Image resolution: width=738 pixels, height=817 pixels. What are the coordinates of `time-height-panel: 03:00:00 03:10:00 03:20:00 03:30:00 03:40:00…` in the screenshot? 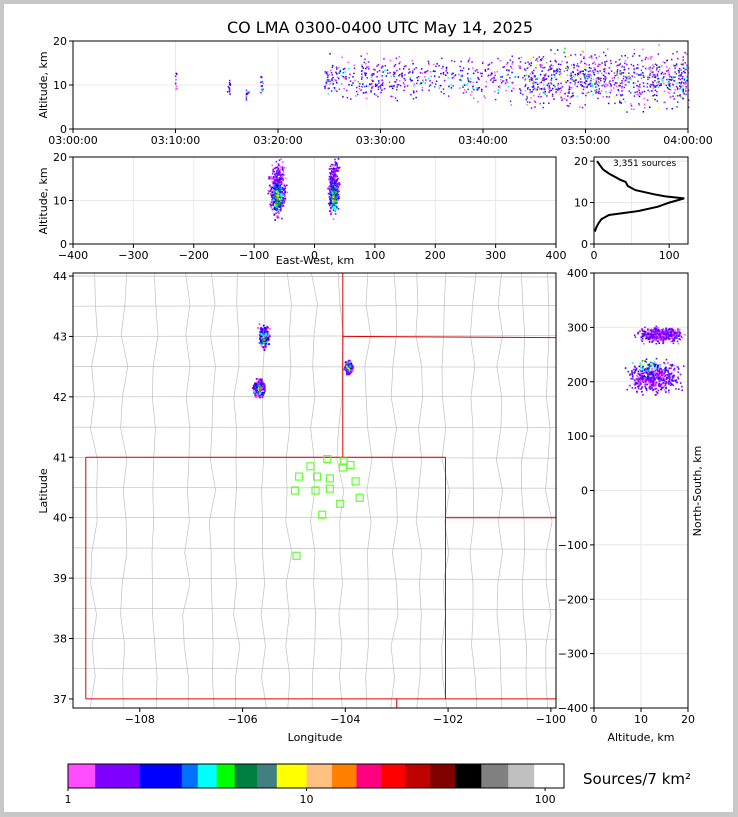 It's located at (375, 91).